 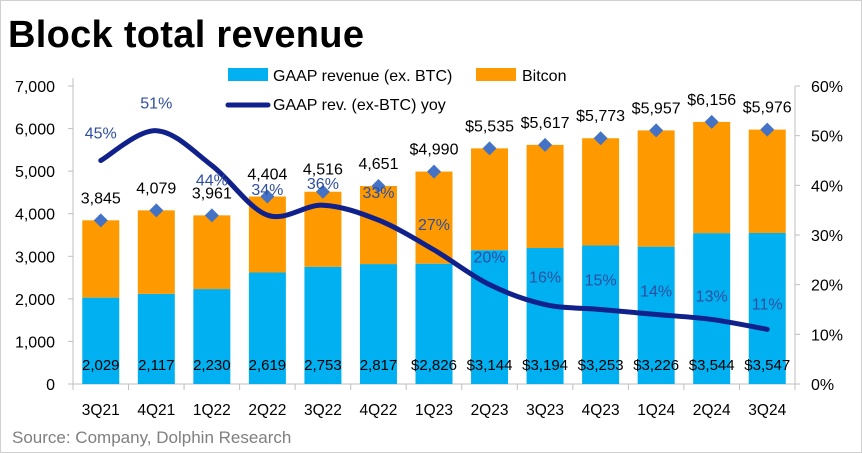 What do you see at coordinates (323, 365) in the screenshot?
I see `gaap-label: 2,753` at bounding box center [323, 365].